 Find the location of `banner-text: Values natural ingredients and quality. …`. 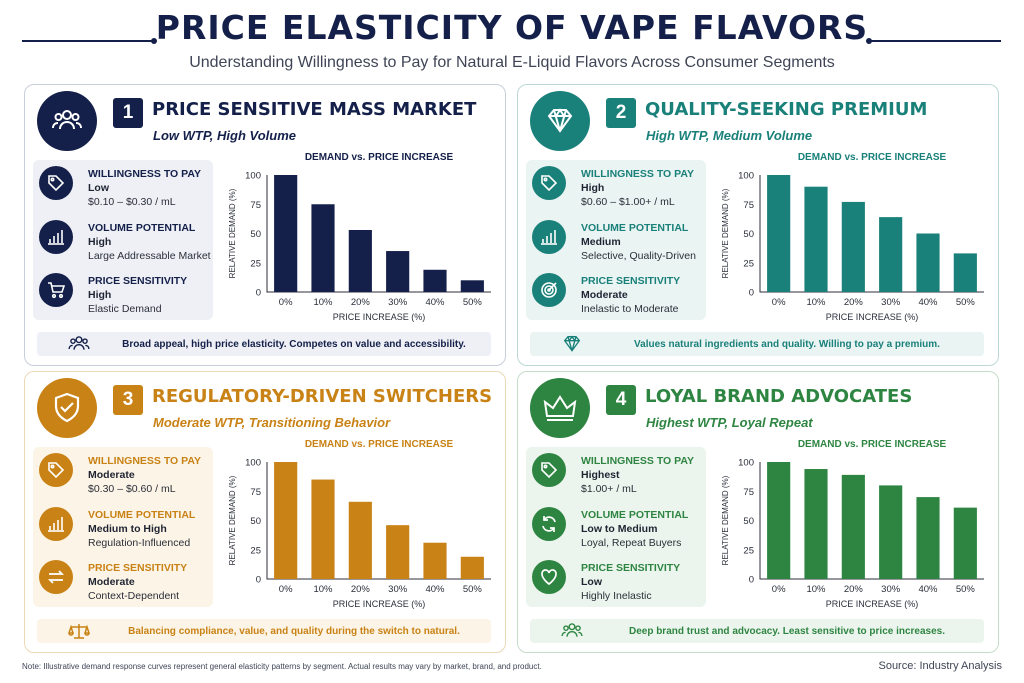

banner-text: Values natural ingredients and quality. … is located at coordinates (787, 344).